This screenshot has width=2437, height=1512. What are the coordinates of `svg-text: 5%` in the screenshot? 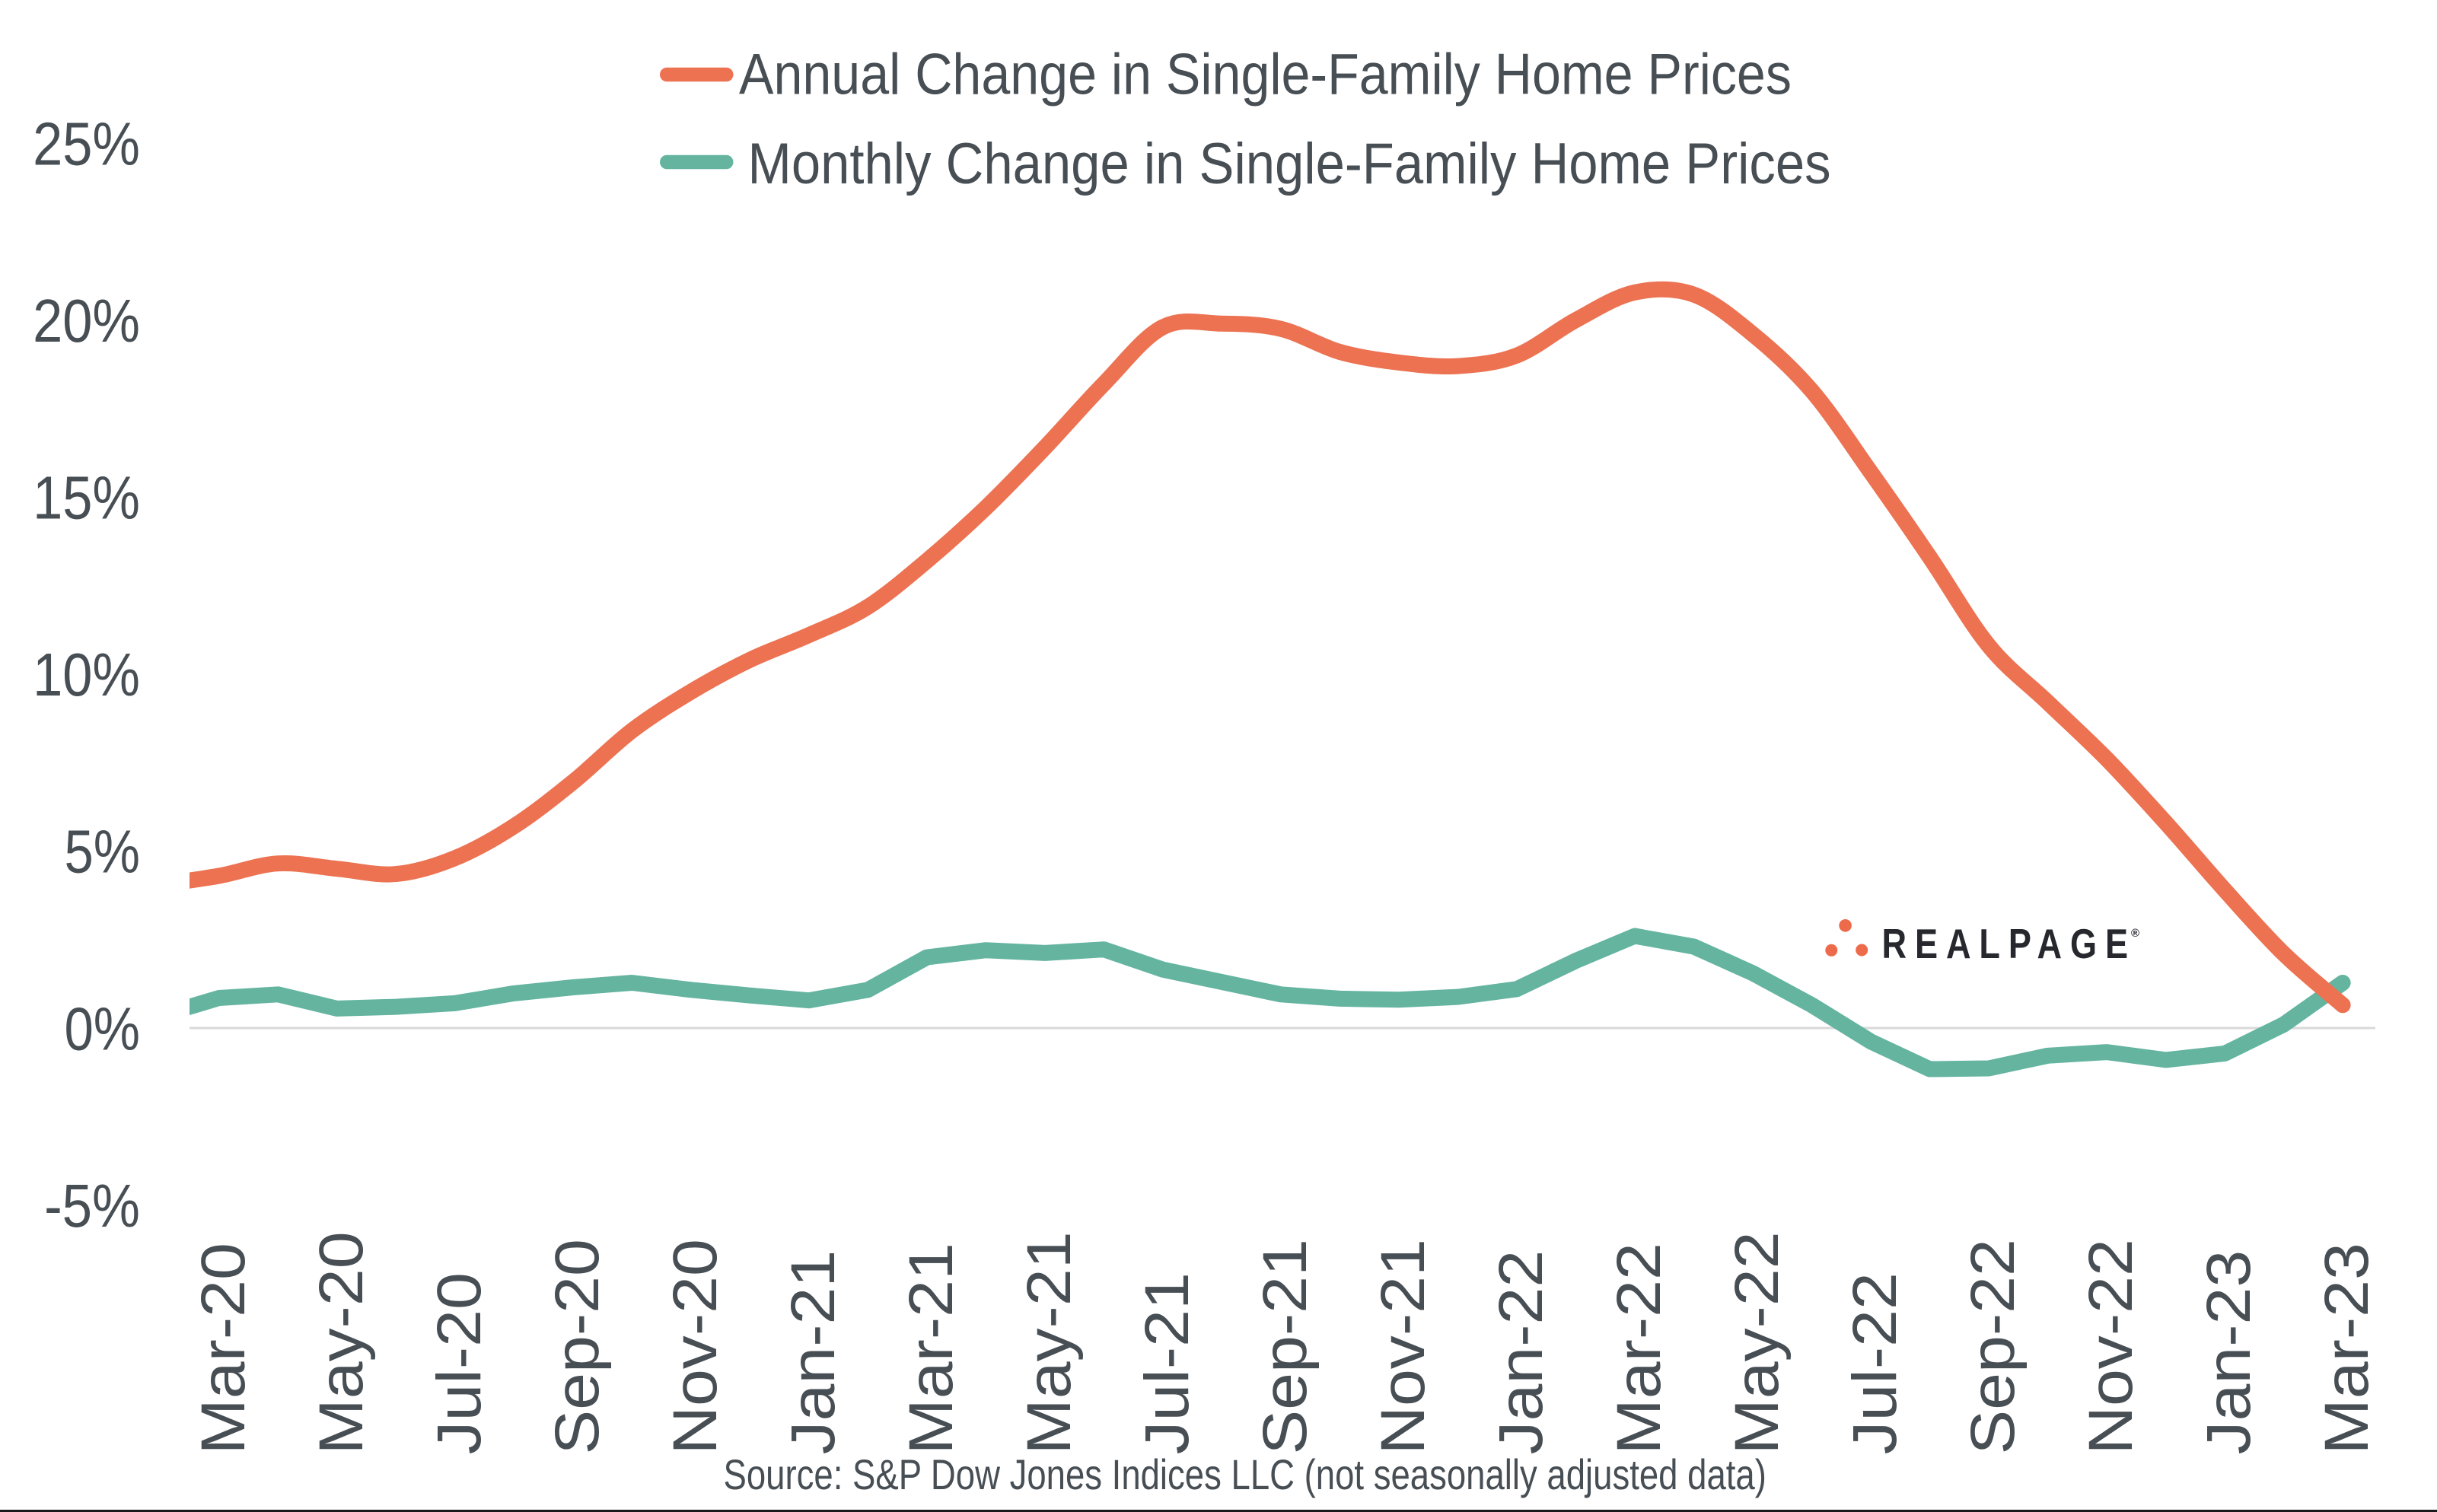 It's located at (102, 851).